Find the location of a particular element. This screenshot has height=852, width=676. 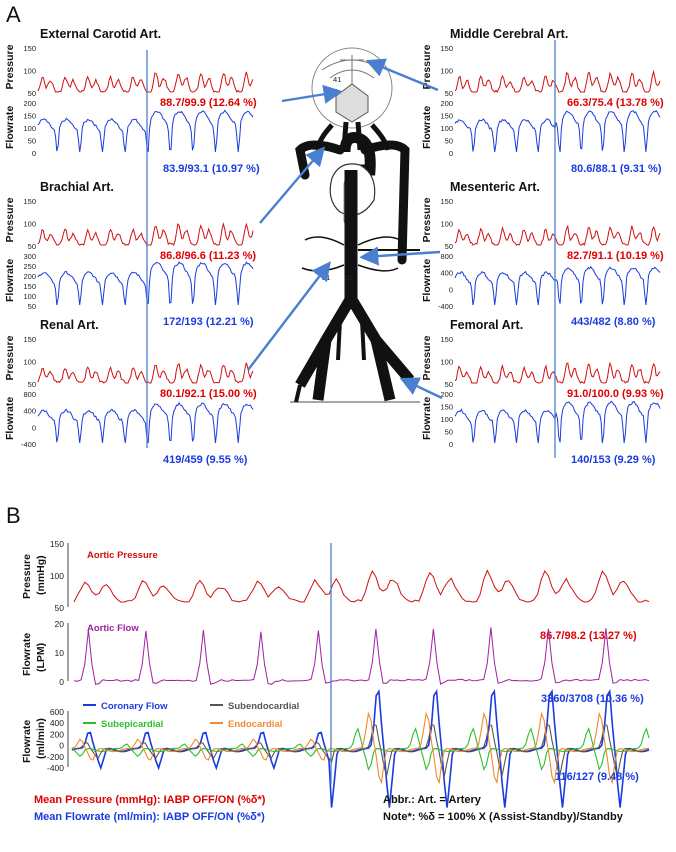

aortic-pressure-value: 86.7/98.2 (13.27 %) is located at coordinates (588, 636).